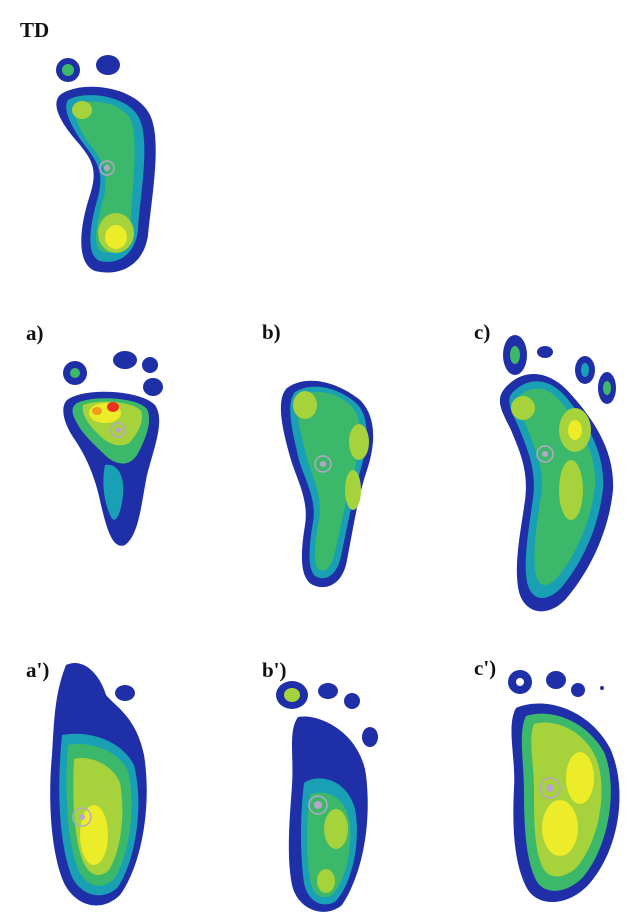  I want to click on footprint-b-prime, so click(327, 796).